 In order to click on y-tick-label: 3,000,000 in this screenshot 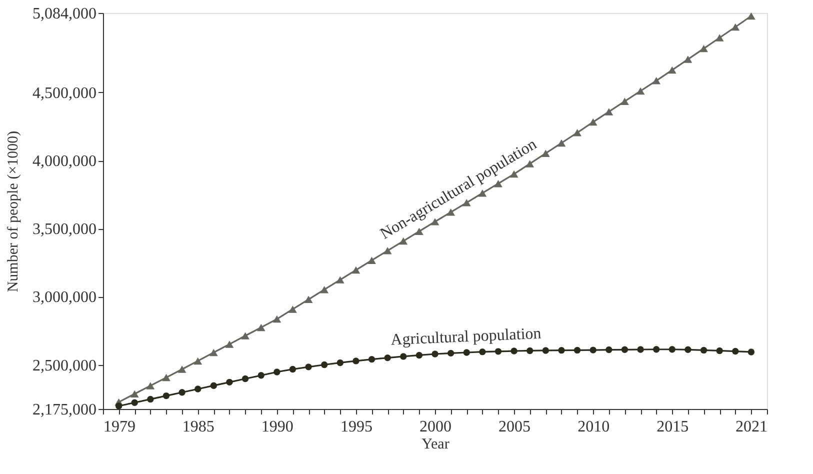, I will do `click(64, 297)`.